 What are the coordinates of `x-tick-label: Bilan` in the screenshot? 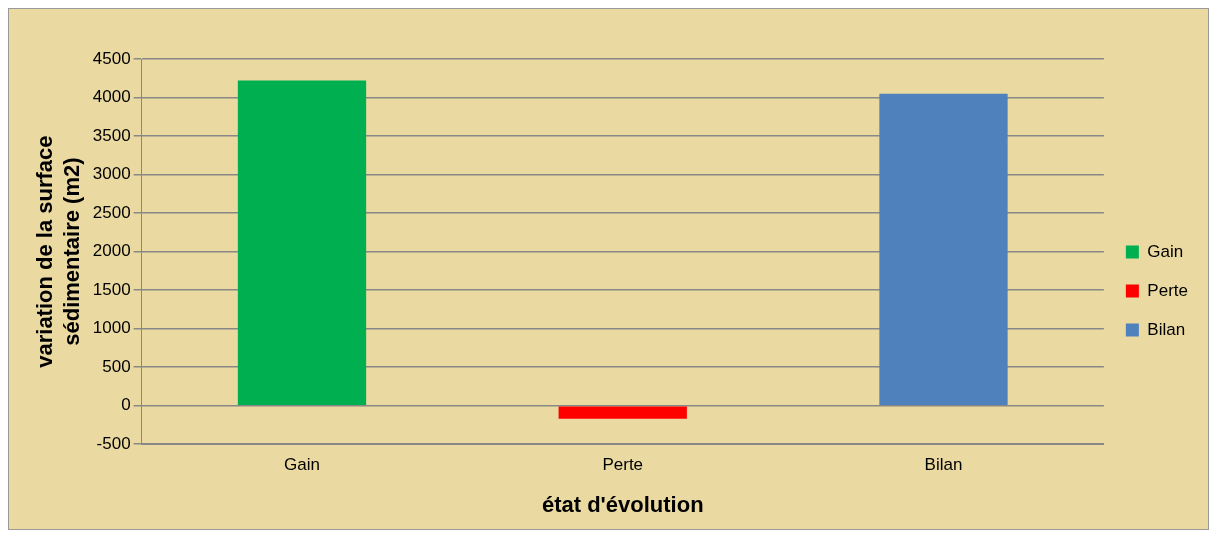 It's located at (943, 465).